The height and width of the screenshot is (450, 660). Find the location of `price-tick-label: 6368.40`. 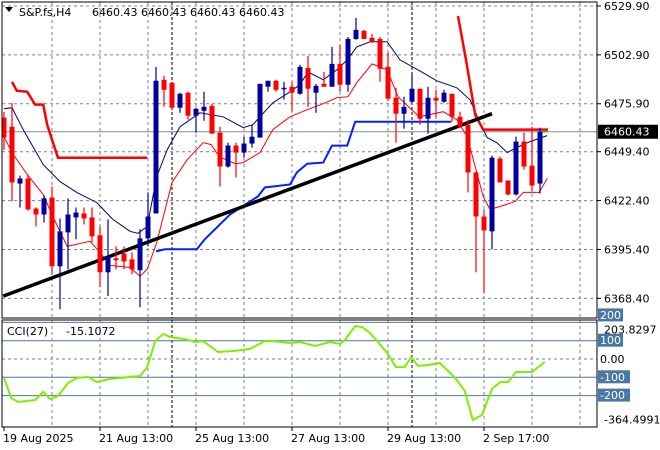

price-tick-label: 6368.40 is located at coordinates (627, 298).